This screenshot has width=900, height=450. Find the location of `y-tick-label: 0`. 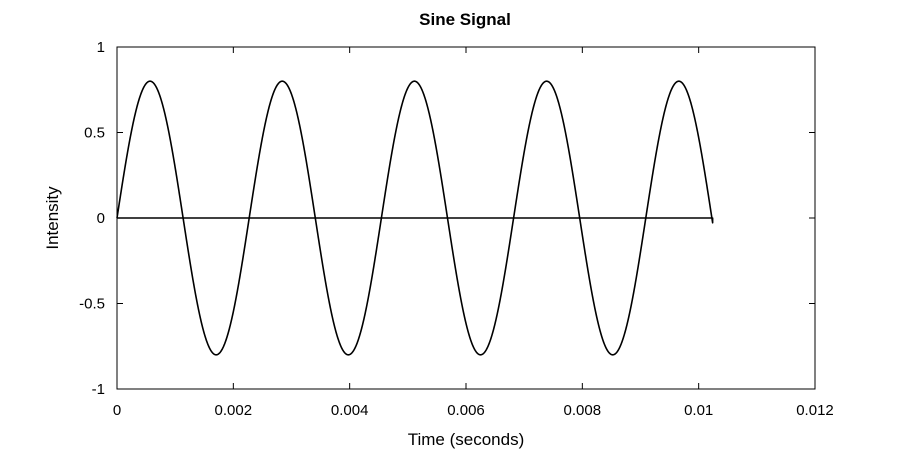

y-tick-label: 0 is located at coordinates (101, 218).